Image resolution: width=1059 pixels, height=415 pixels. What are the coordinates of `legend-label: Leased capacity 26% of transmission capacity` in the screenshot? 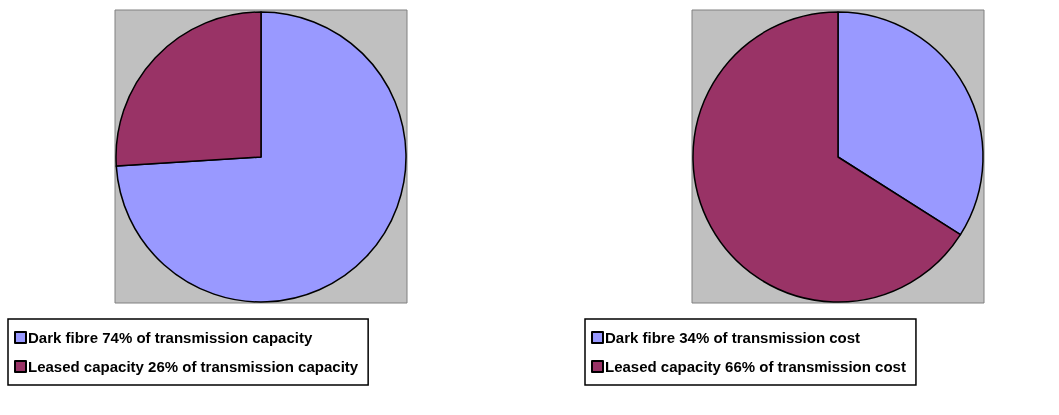 It's located at (193, 366).